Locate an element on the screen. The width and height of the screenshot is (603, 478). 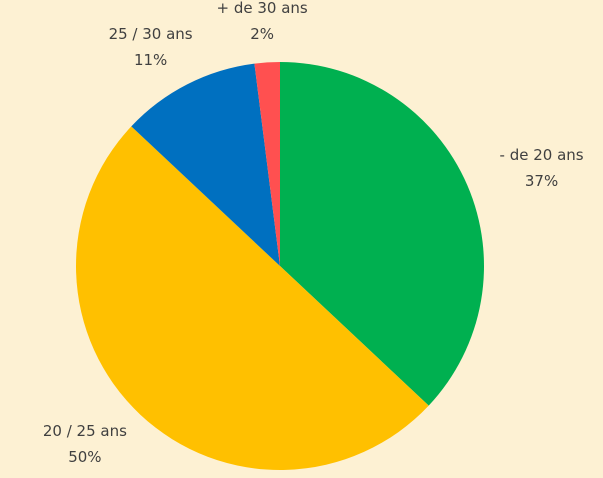
slice-value-label: 2% is located at coordinates (262, 34).